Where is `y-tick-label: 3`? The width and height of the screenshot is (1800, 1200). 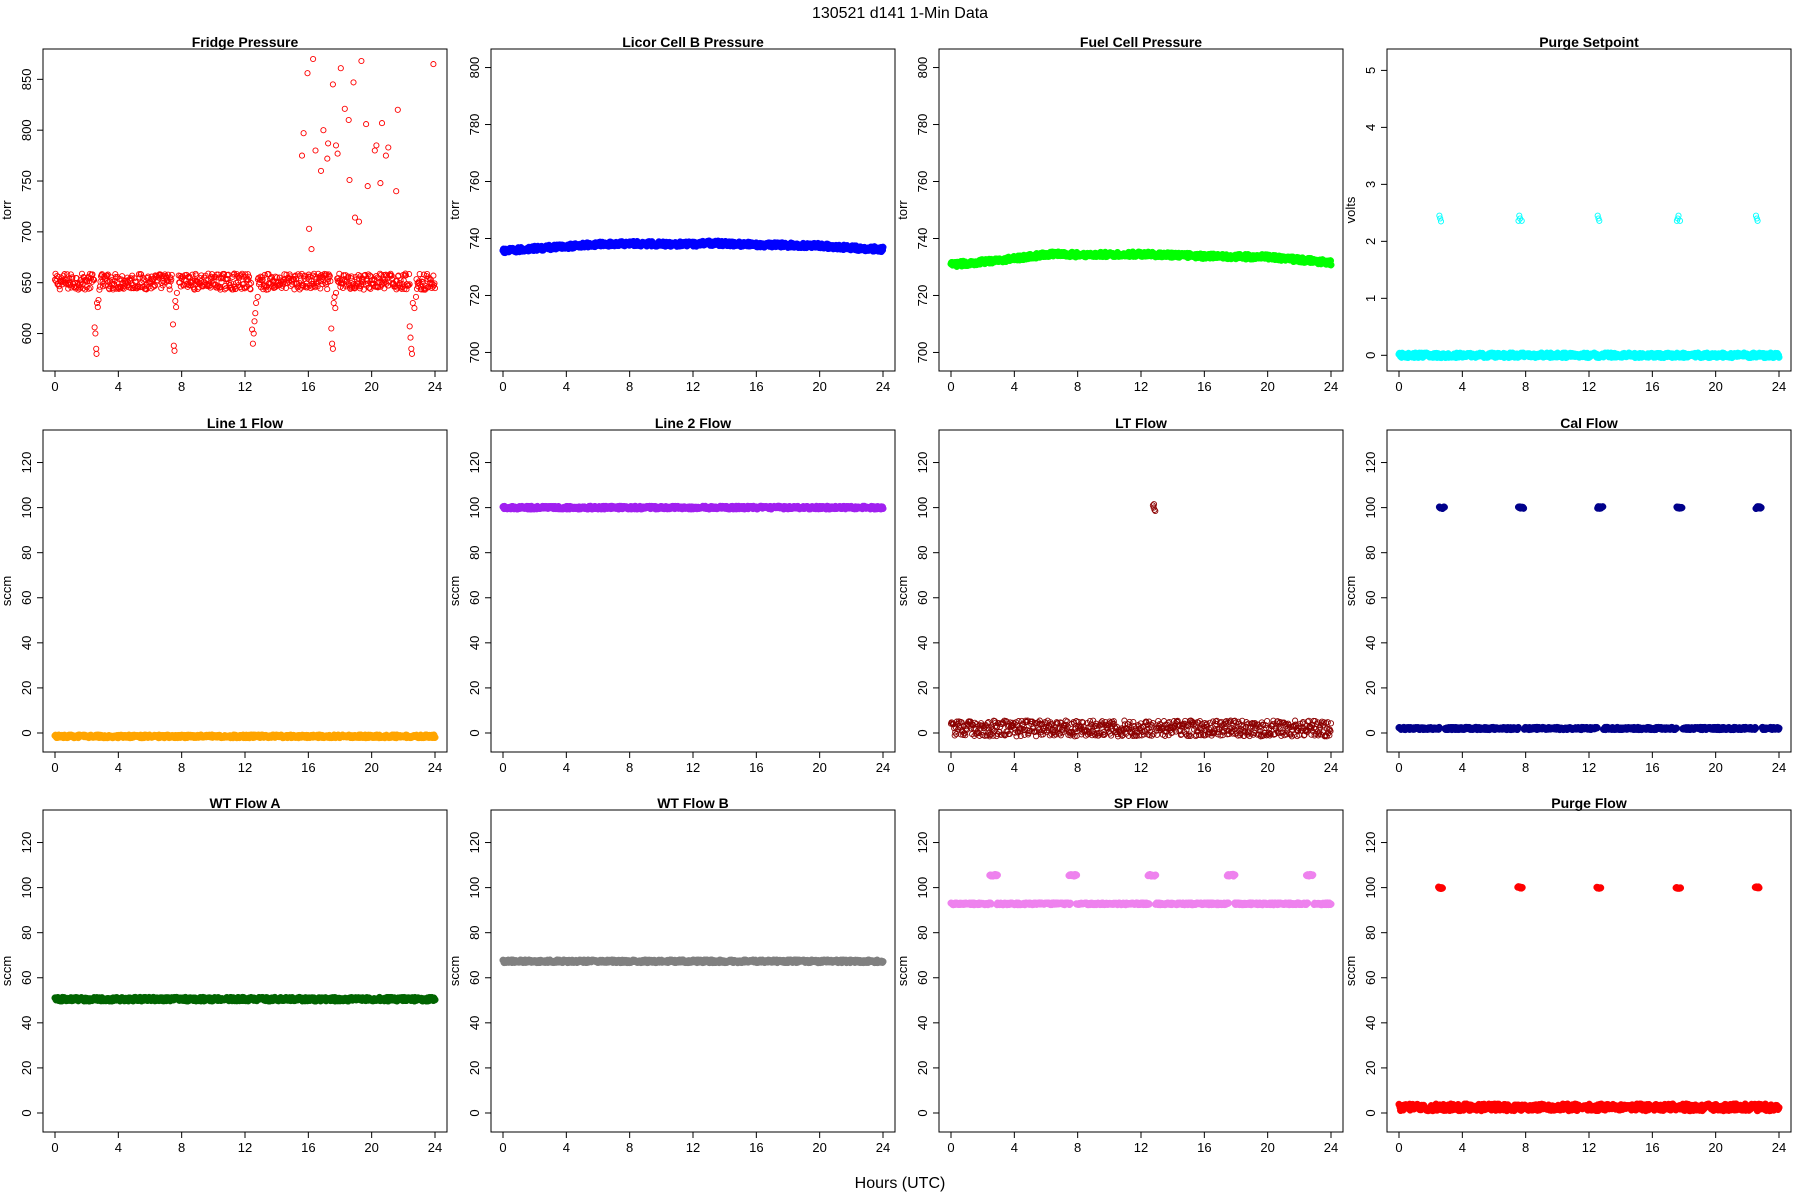 y-tick-label: 3 is located at coordinates (1370, 184).